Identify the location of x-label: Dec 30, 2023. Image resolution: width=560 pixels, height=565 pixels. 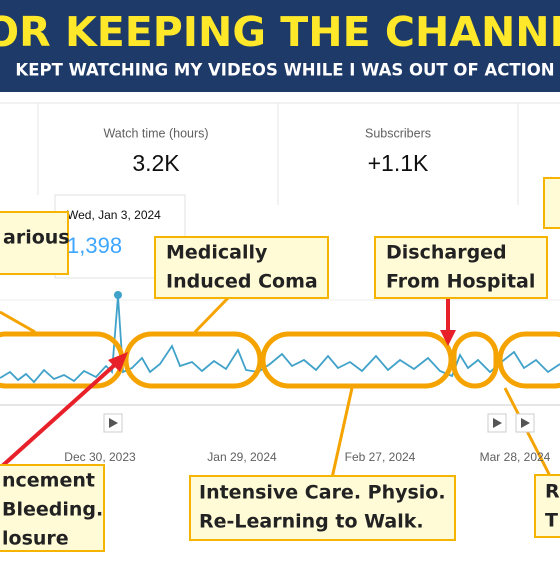
(100, 457).